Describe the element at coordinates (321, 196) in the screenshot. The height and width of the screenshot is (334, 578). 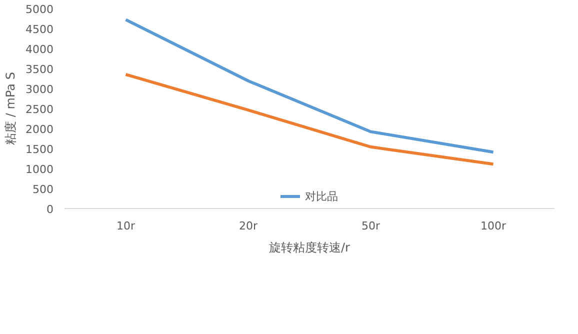
I see `legend-label: 对比品` at that location.